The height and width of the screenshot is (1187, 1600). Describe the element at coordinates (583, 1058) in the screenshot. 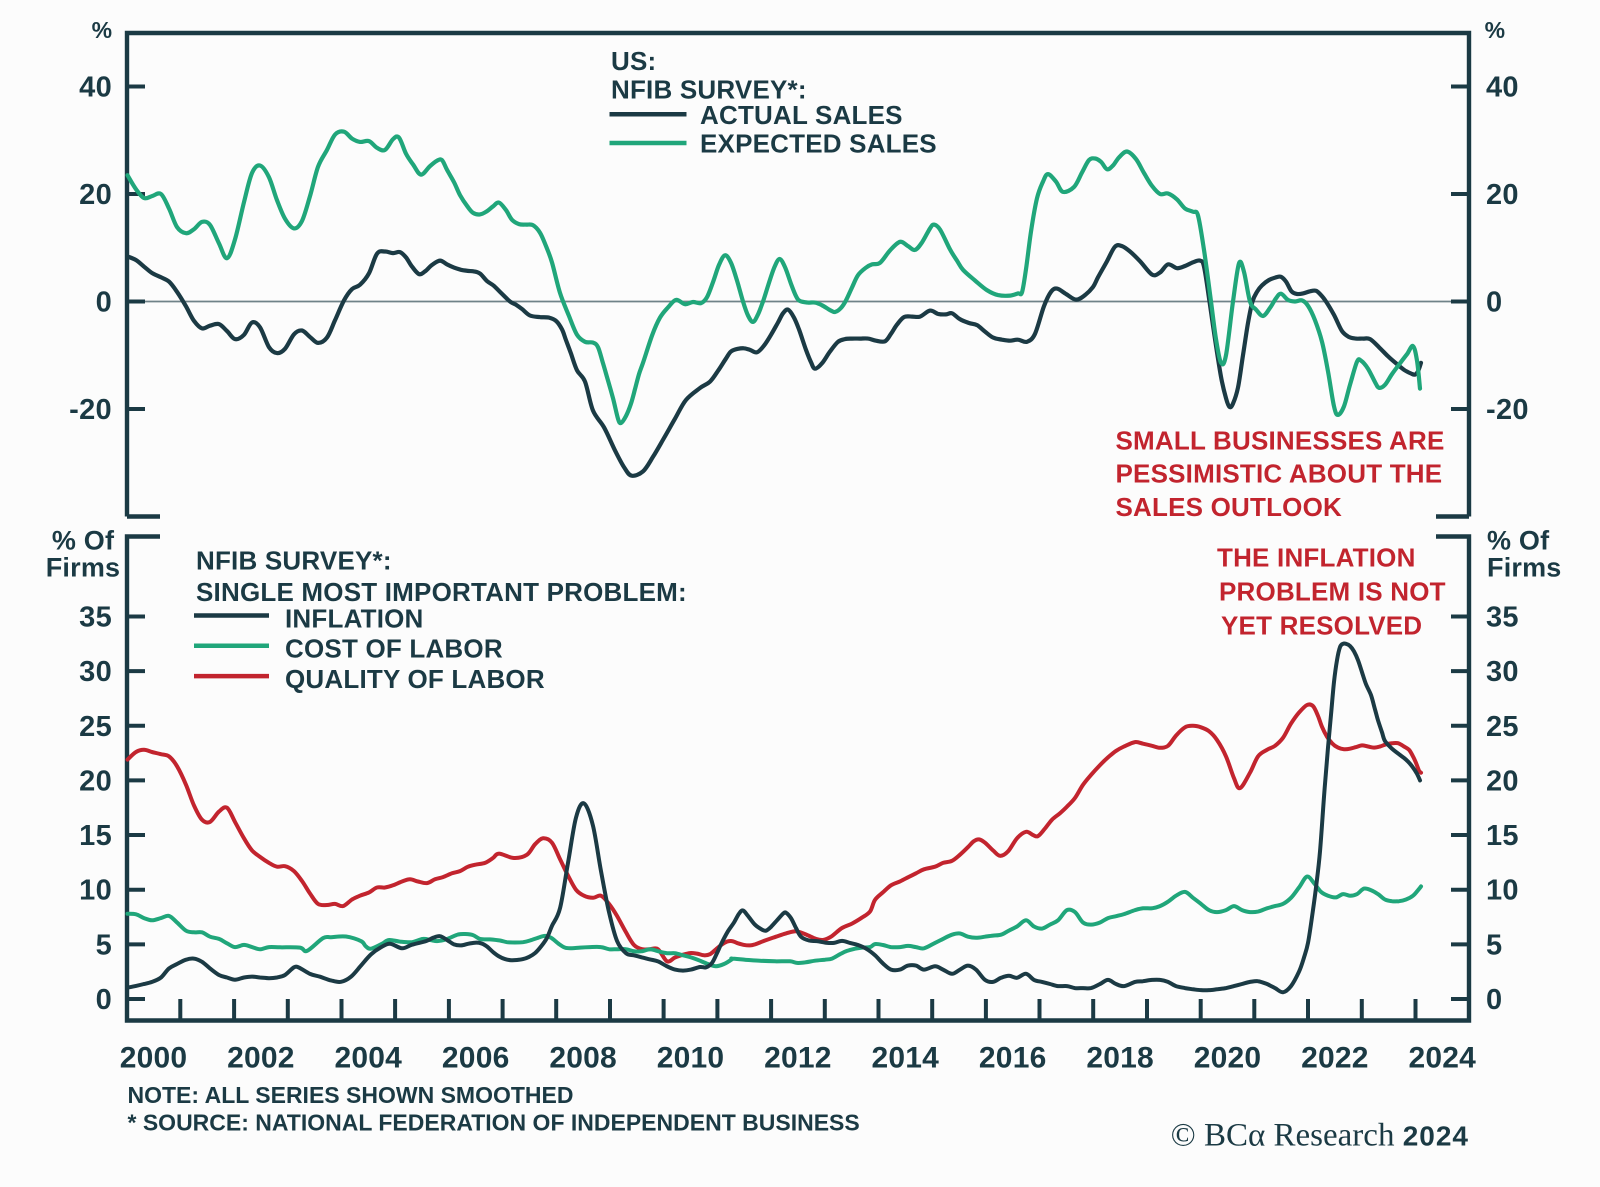

I see `svg-text: 2008` at that location.